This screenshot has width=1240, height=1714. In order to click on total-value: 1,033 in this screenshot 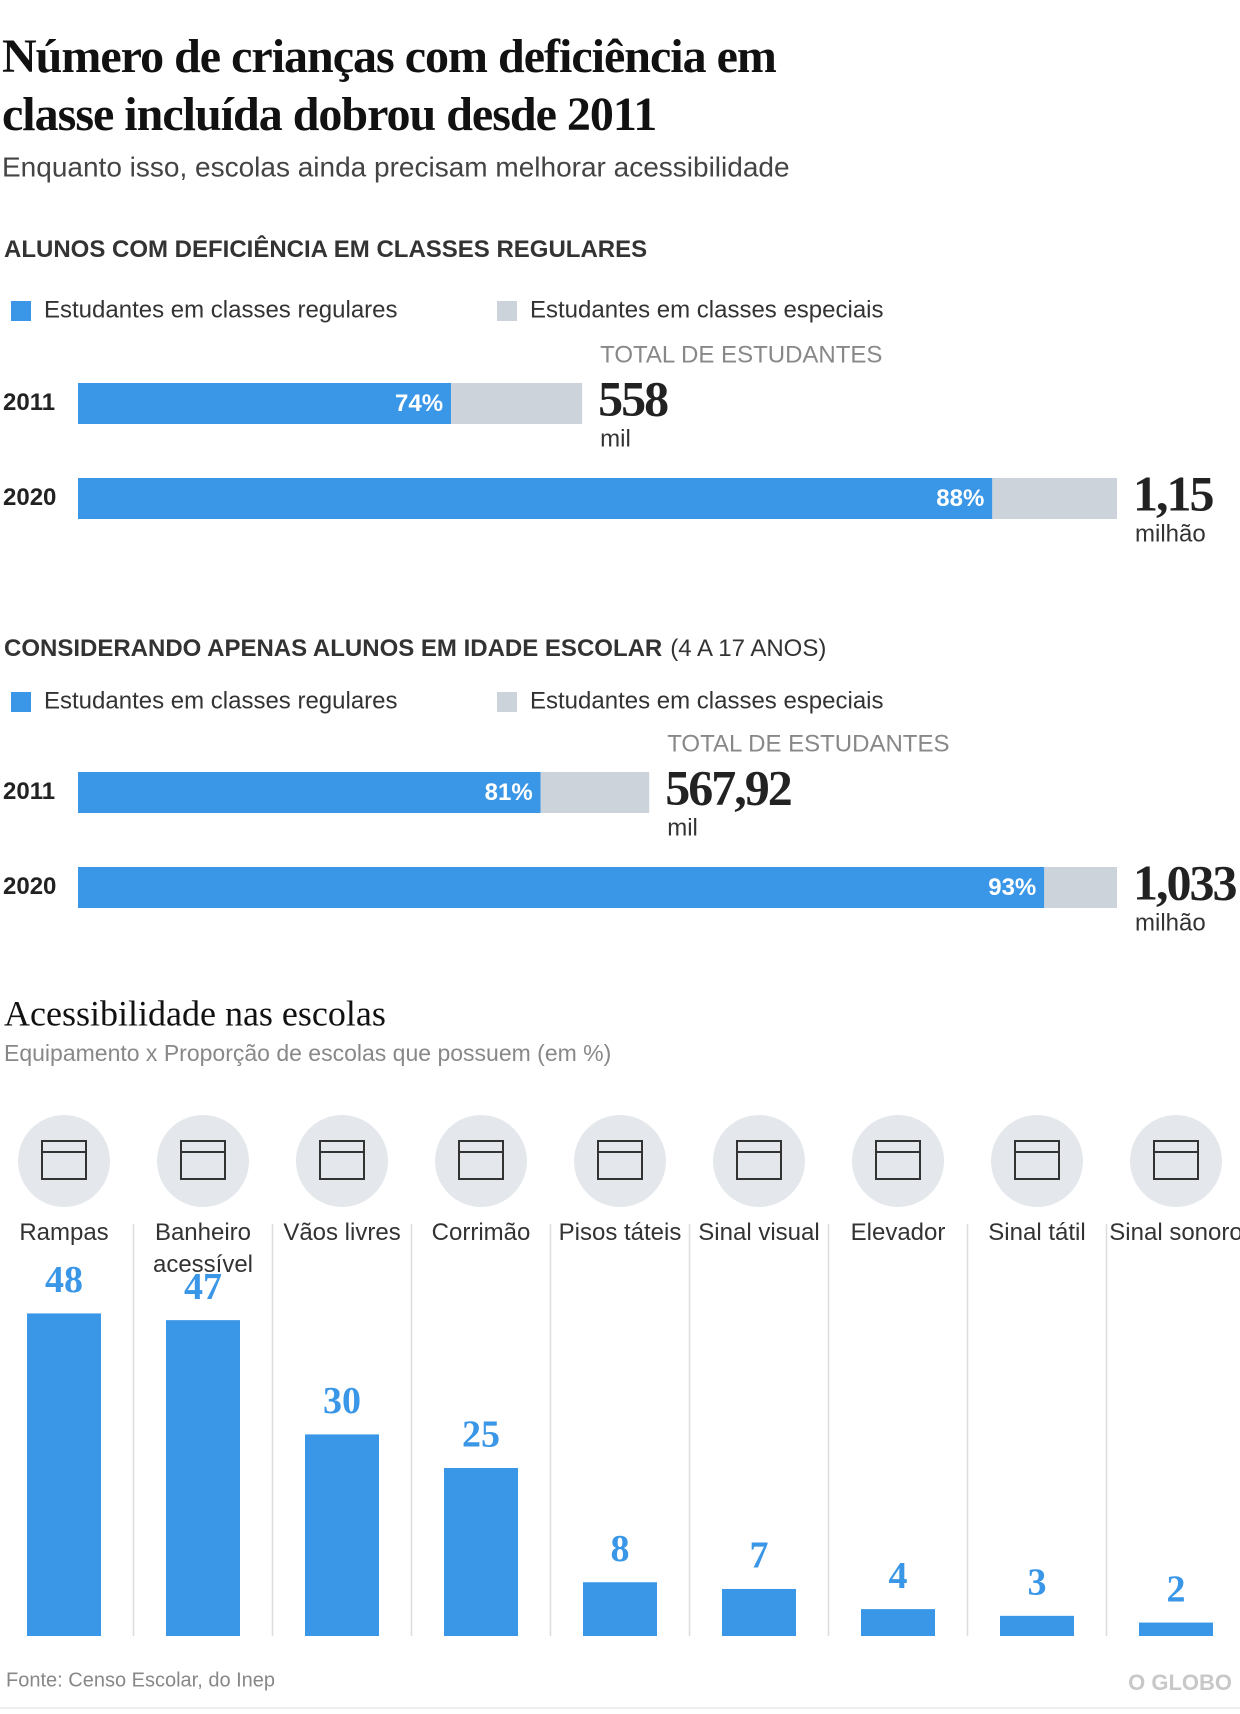, I will do `click(1185, 882)`.